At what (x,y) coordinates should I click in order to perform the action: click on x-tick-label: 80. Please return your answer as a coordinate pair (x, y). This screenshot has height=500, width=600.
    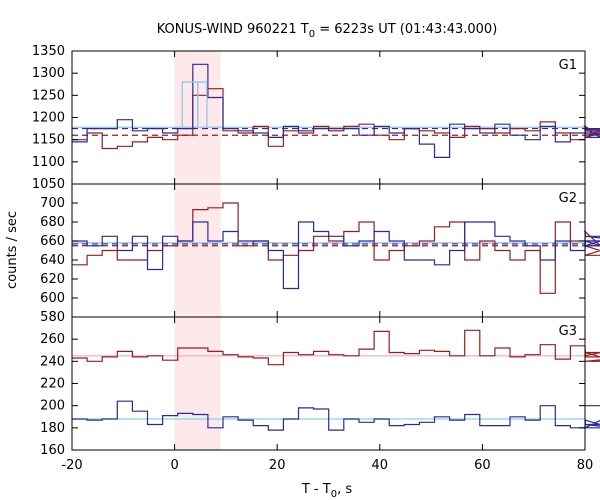
    Looking at the image, I should click on (585, 465).